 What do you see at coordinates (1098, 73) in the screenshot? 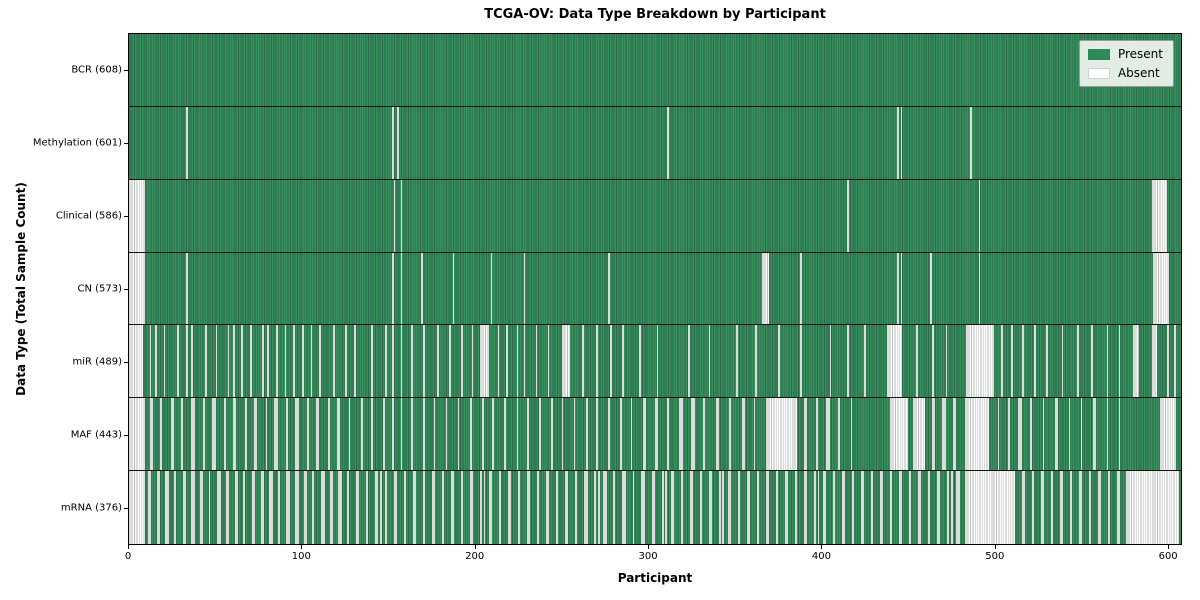
I see `legend-absent-swatch` at bounding box center [1098, 73].